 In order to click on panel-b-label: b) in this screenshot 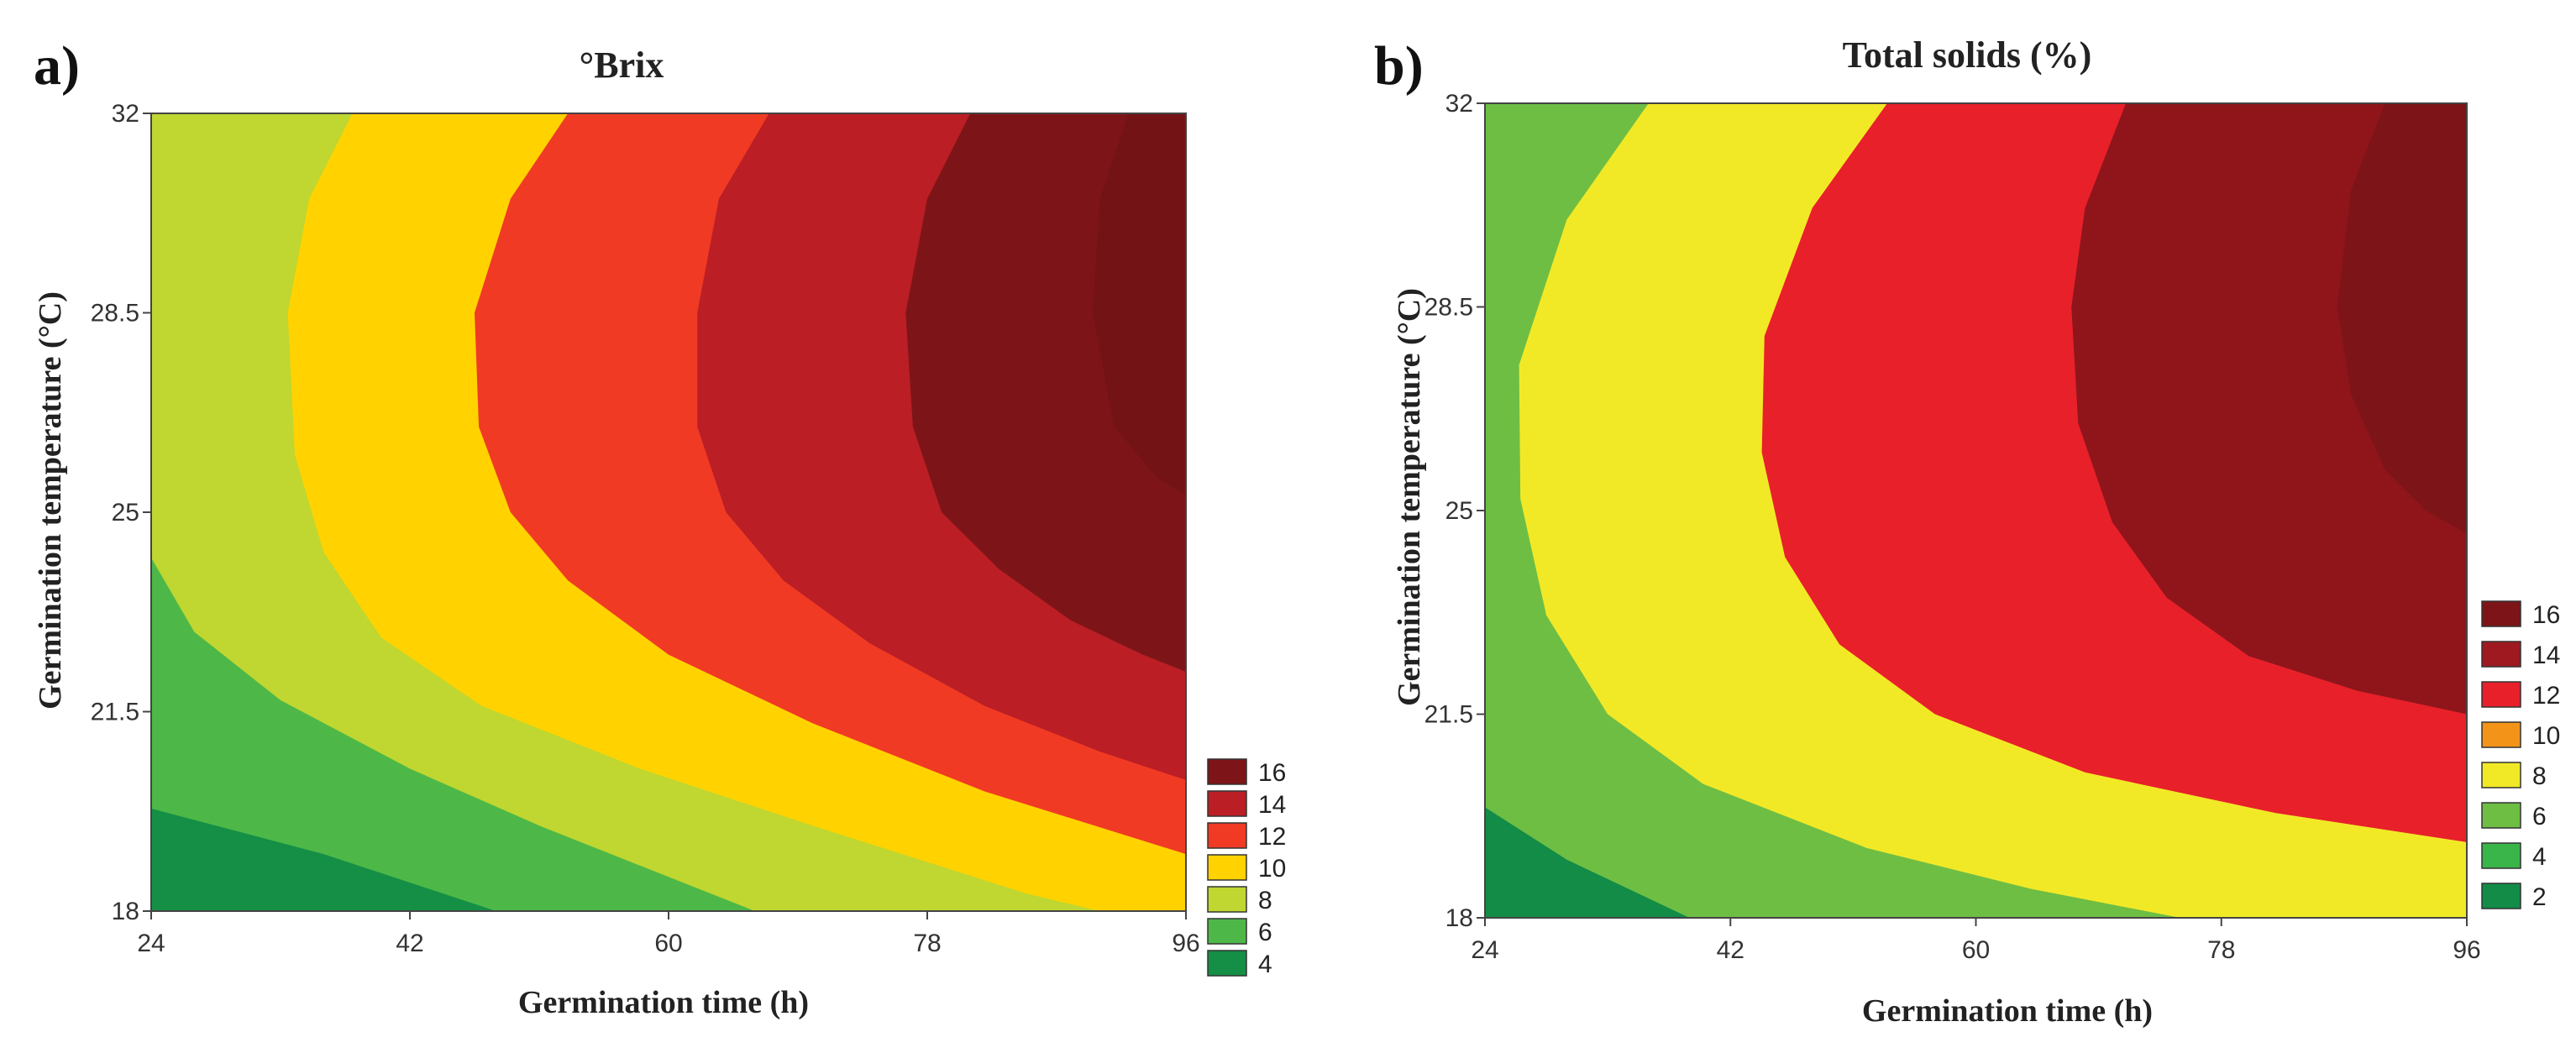, I will do `click(1399, 66)`.